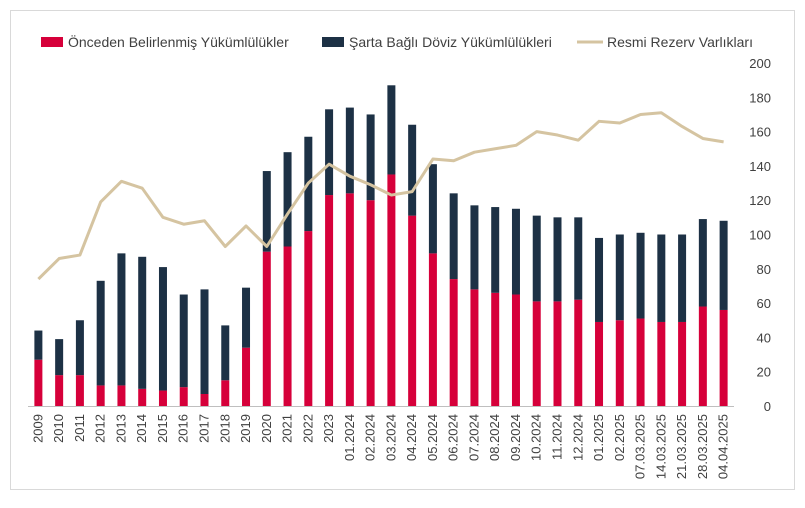  What do you see at coordinates (598, 437) in the screenshot?
I see `x-tick-label: 01.2025` at bounding box center [598, 437].